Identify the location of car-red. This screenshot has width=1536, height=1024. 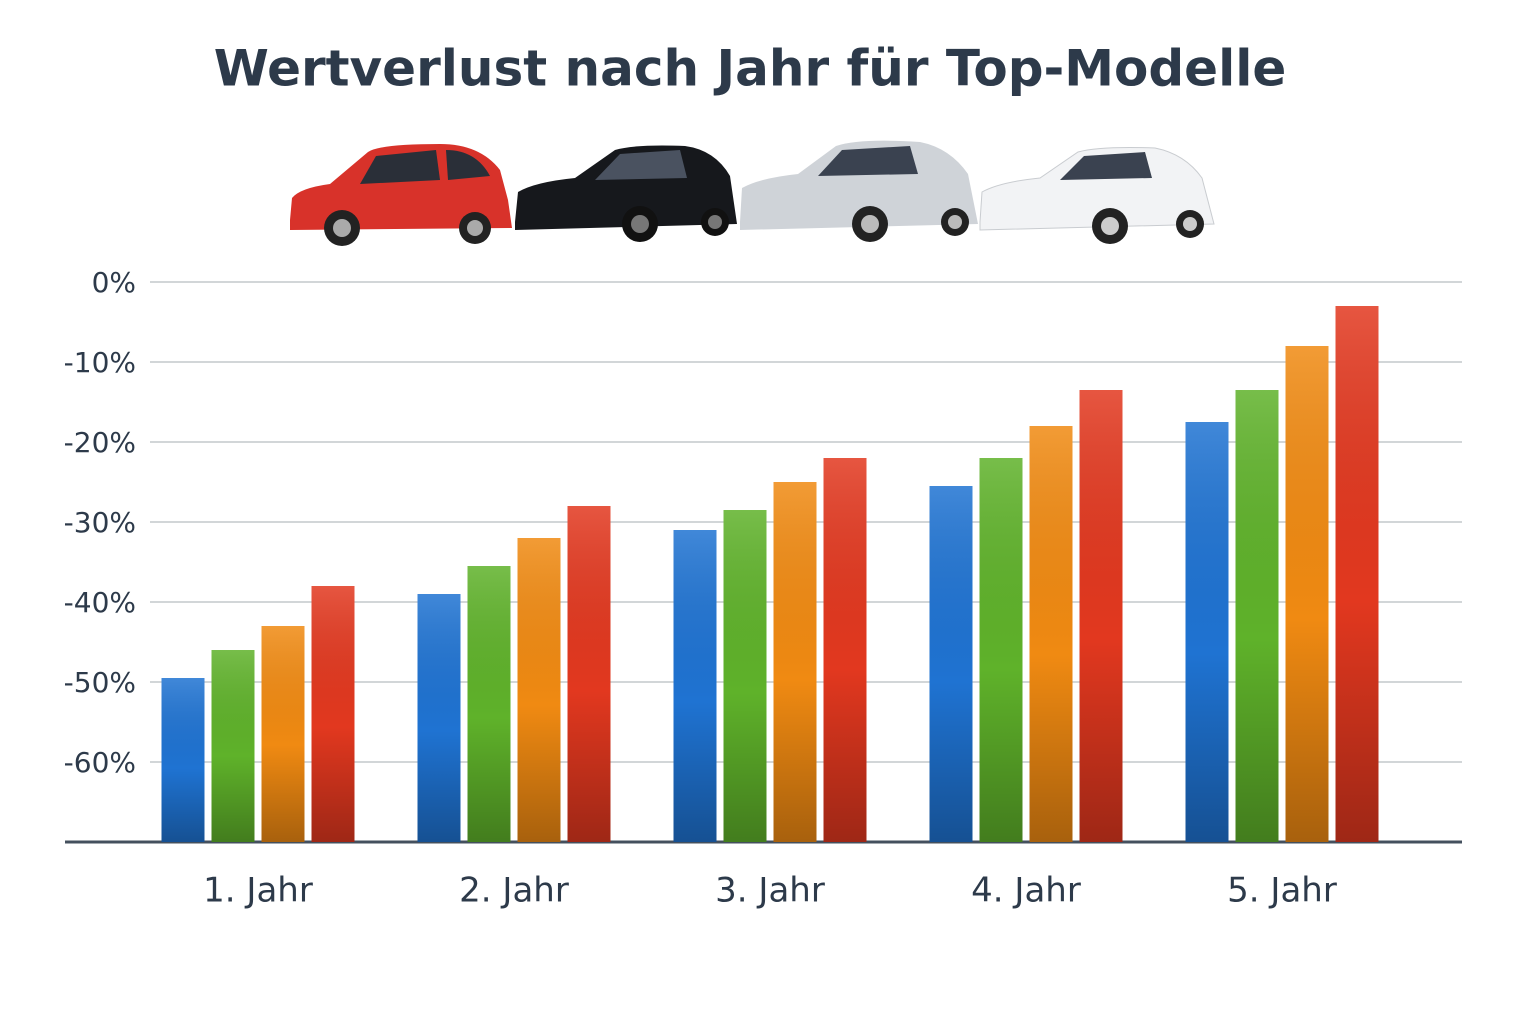
(401, 195).